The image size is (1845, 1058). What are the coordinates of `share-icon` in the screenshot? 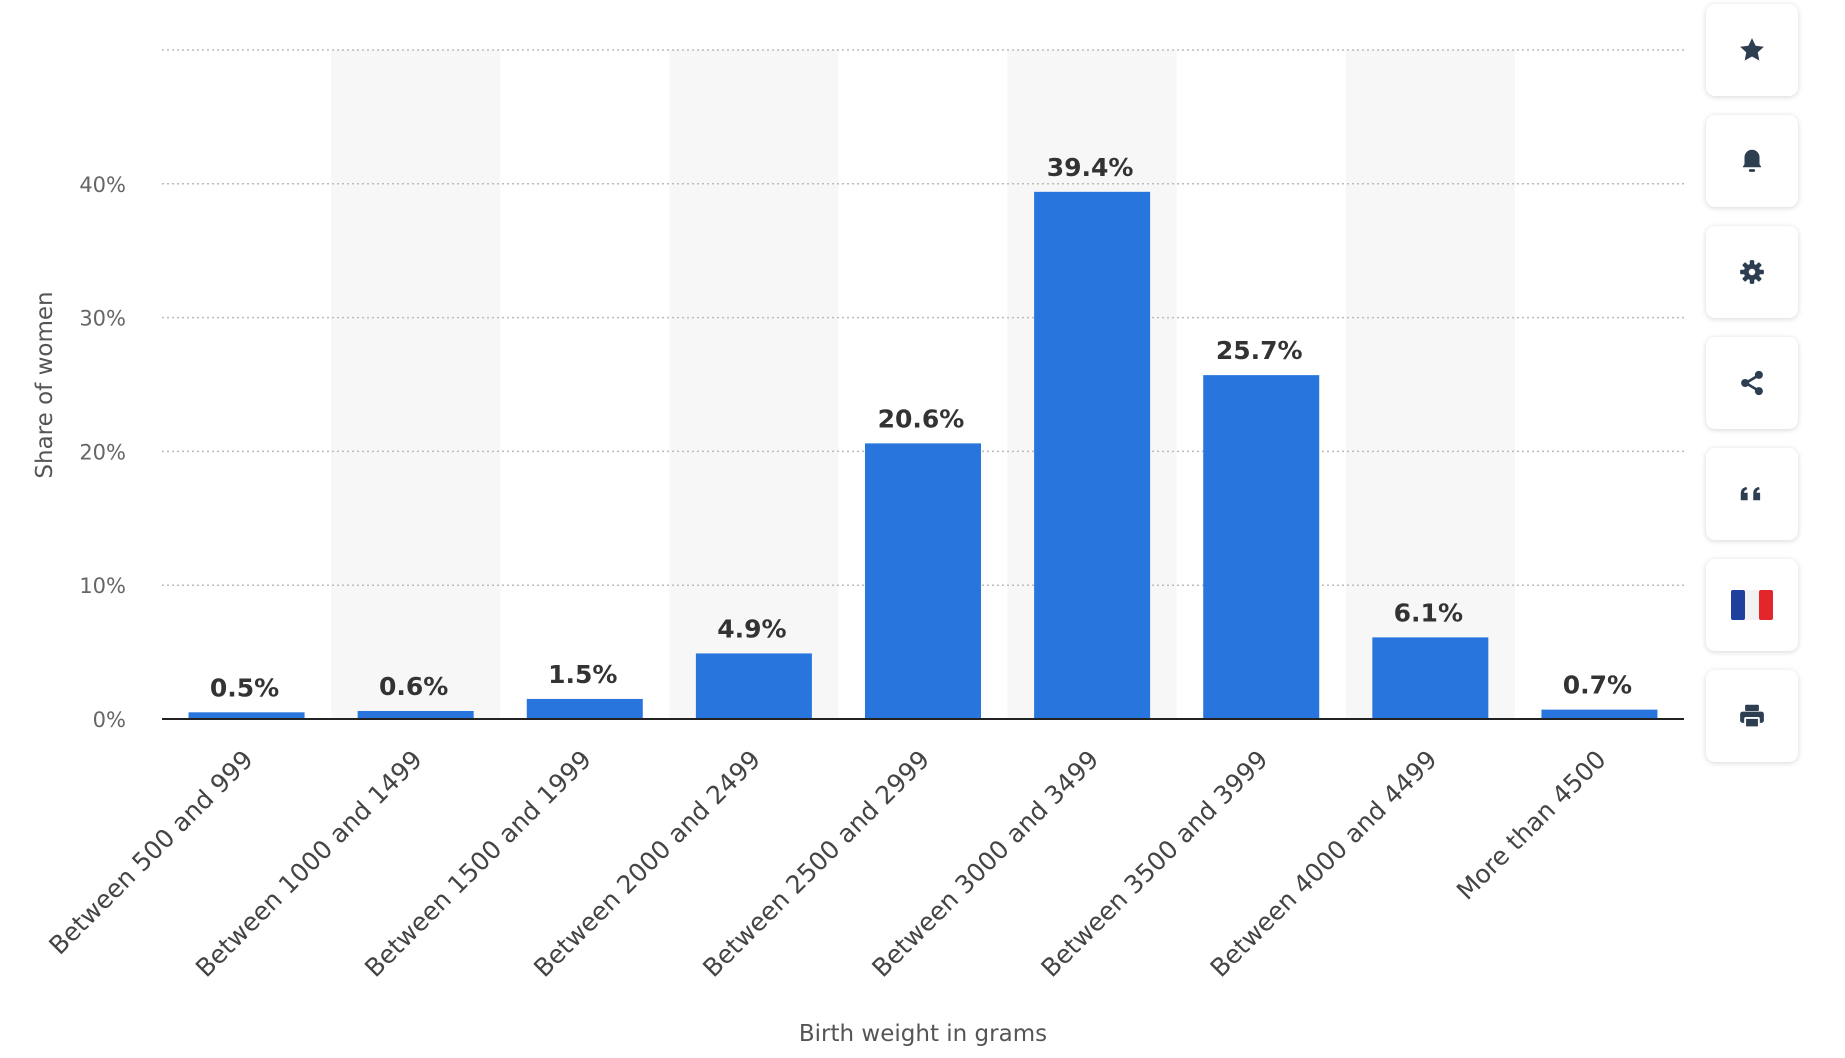 It's located at (1752, 383).